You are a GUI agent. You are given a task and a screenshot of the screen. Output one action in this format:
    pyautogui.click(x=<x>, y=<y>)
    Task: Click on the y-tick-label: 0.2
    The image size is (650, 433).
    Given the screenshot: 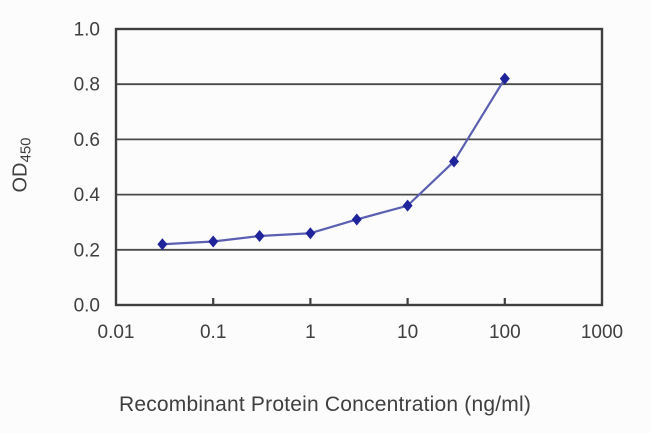 What is the action you would take?
    pyautogui.click(x=87, y=250)
    